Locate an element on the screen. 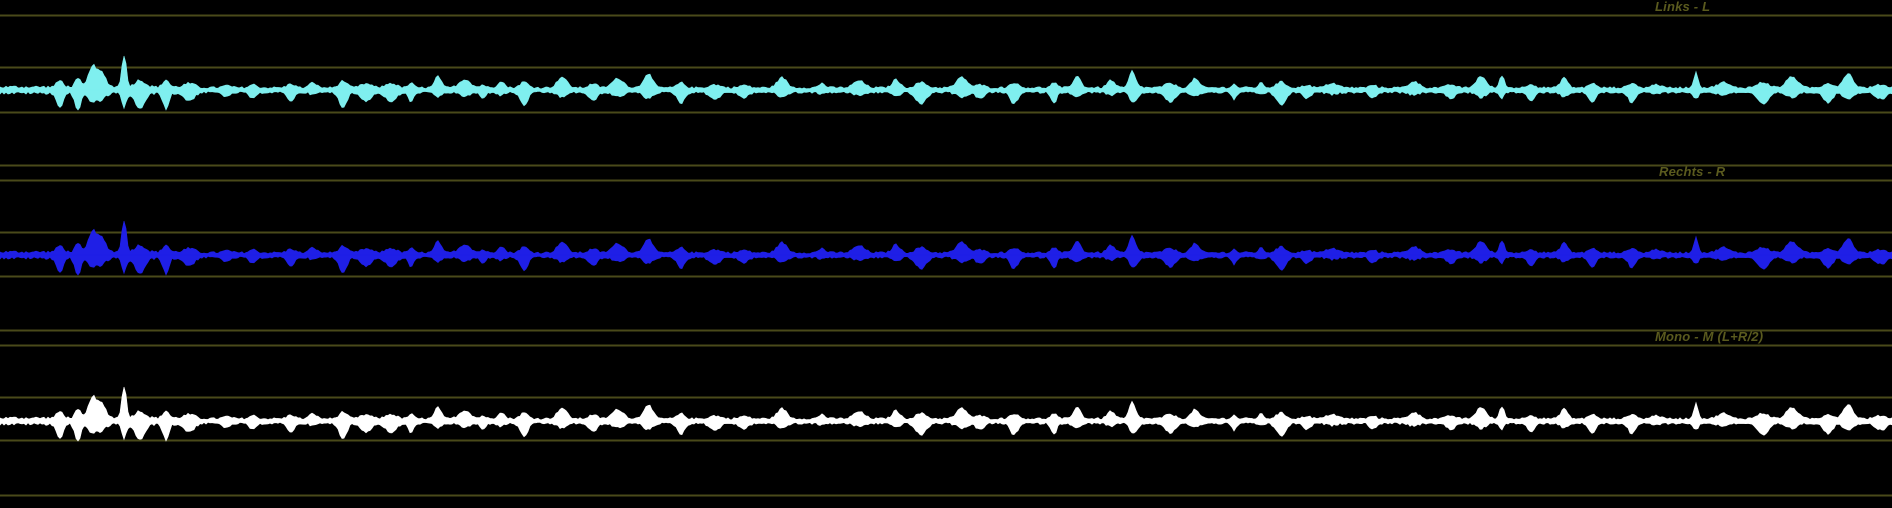  channel-label-mono: Mono - M (L+R/2) is located at coordinates (1709, 337).